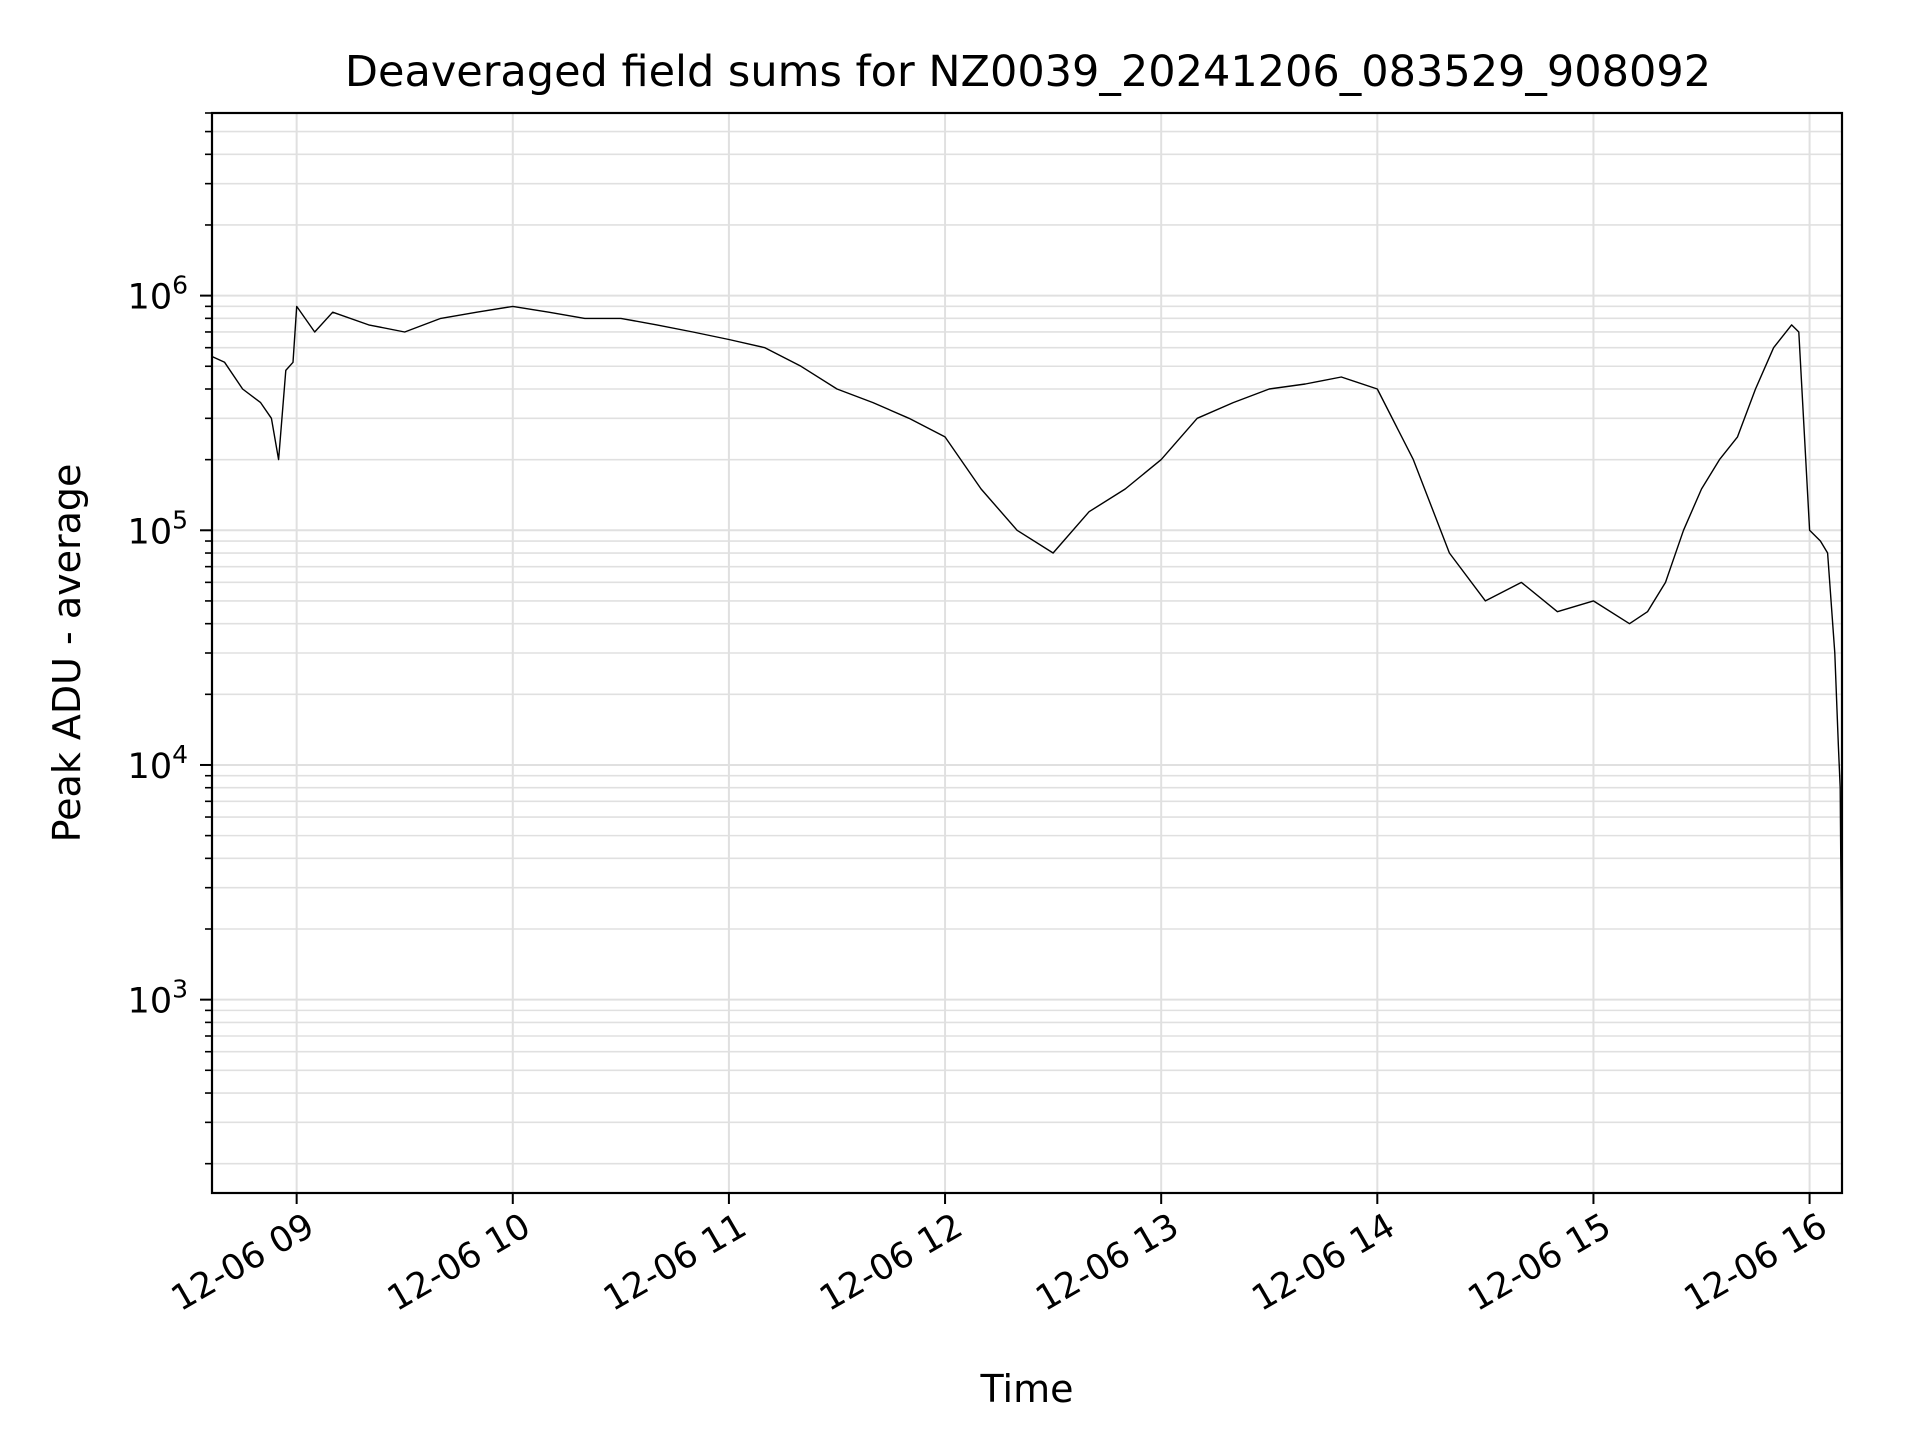 Image resolution: width=1920 pixels, height=1440 pixels. Describe the element at coordinates (1027, 1389) in the screenshot. I see `x-axis-label: Time` at that location.